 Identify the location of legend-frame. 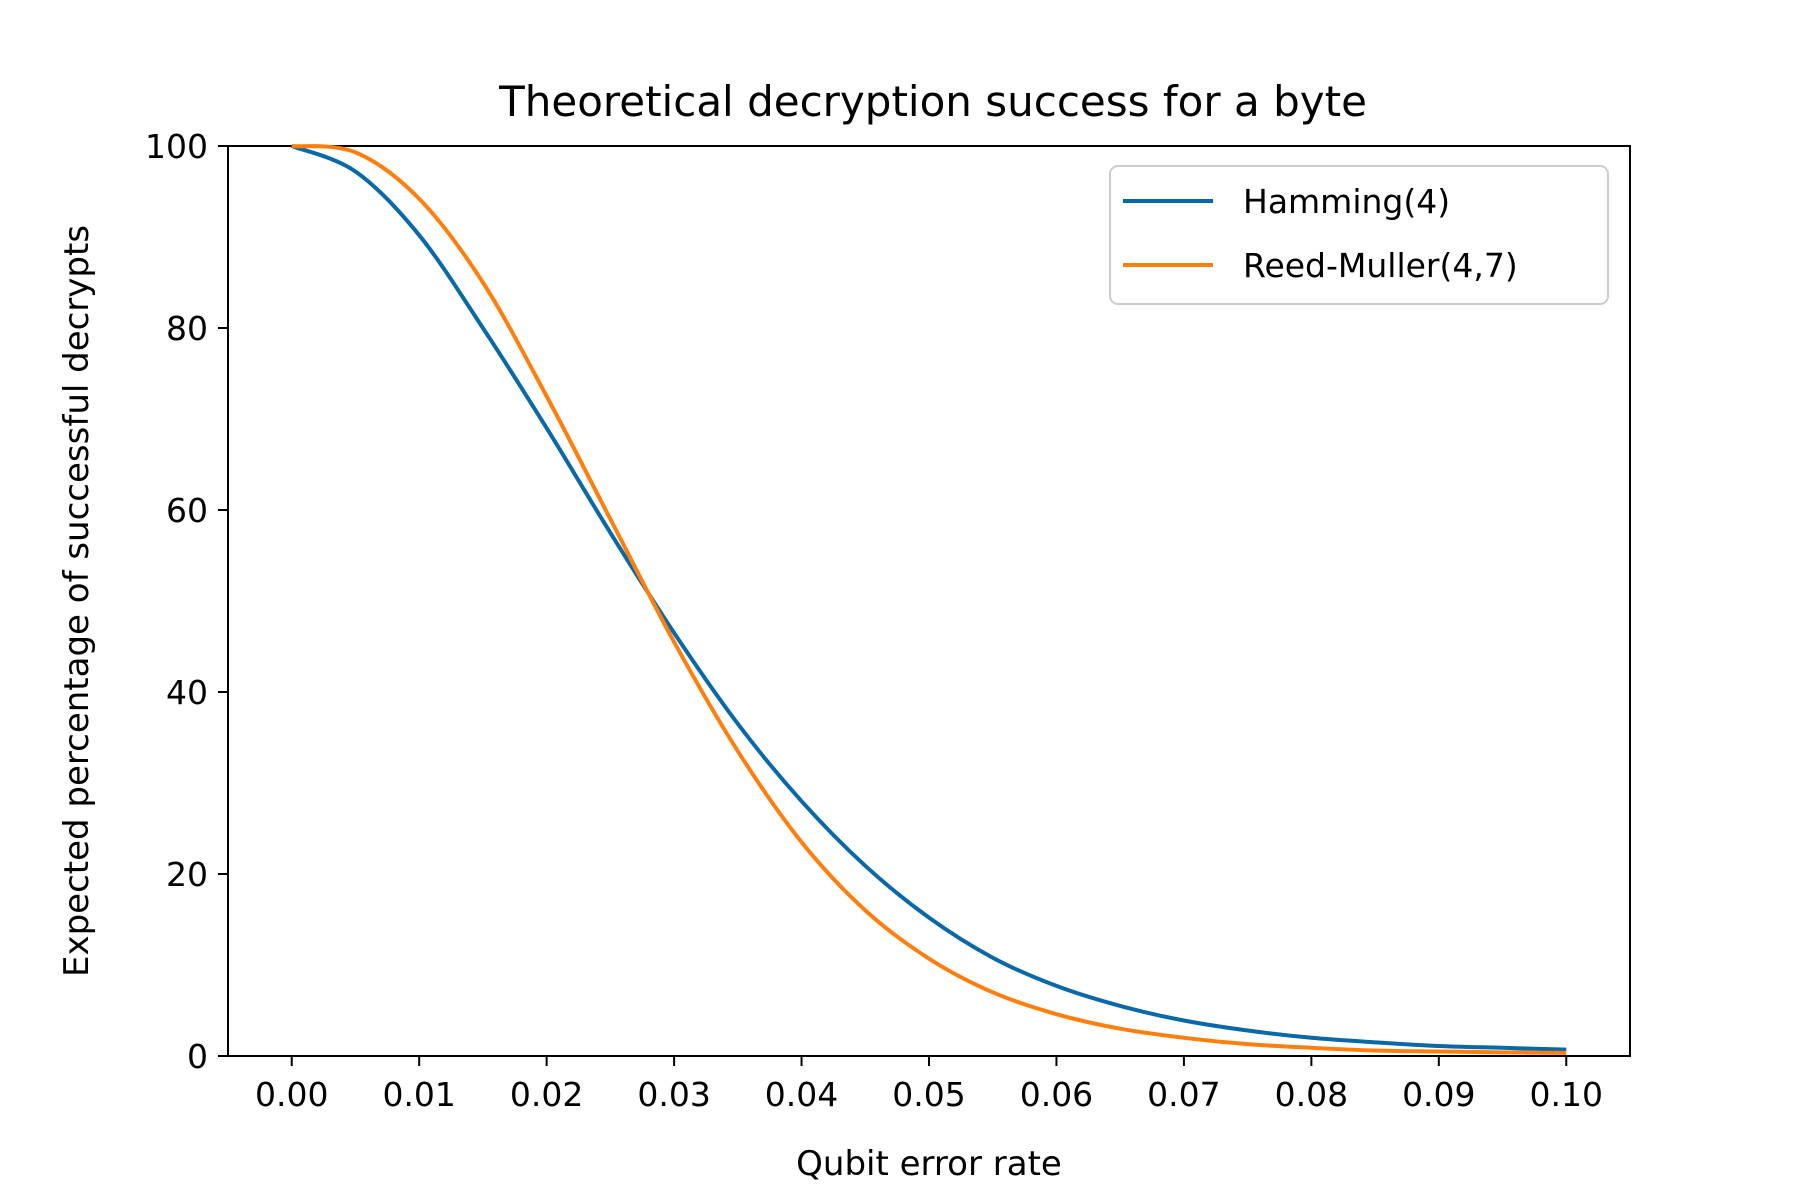
(1359, 235).